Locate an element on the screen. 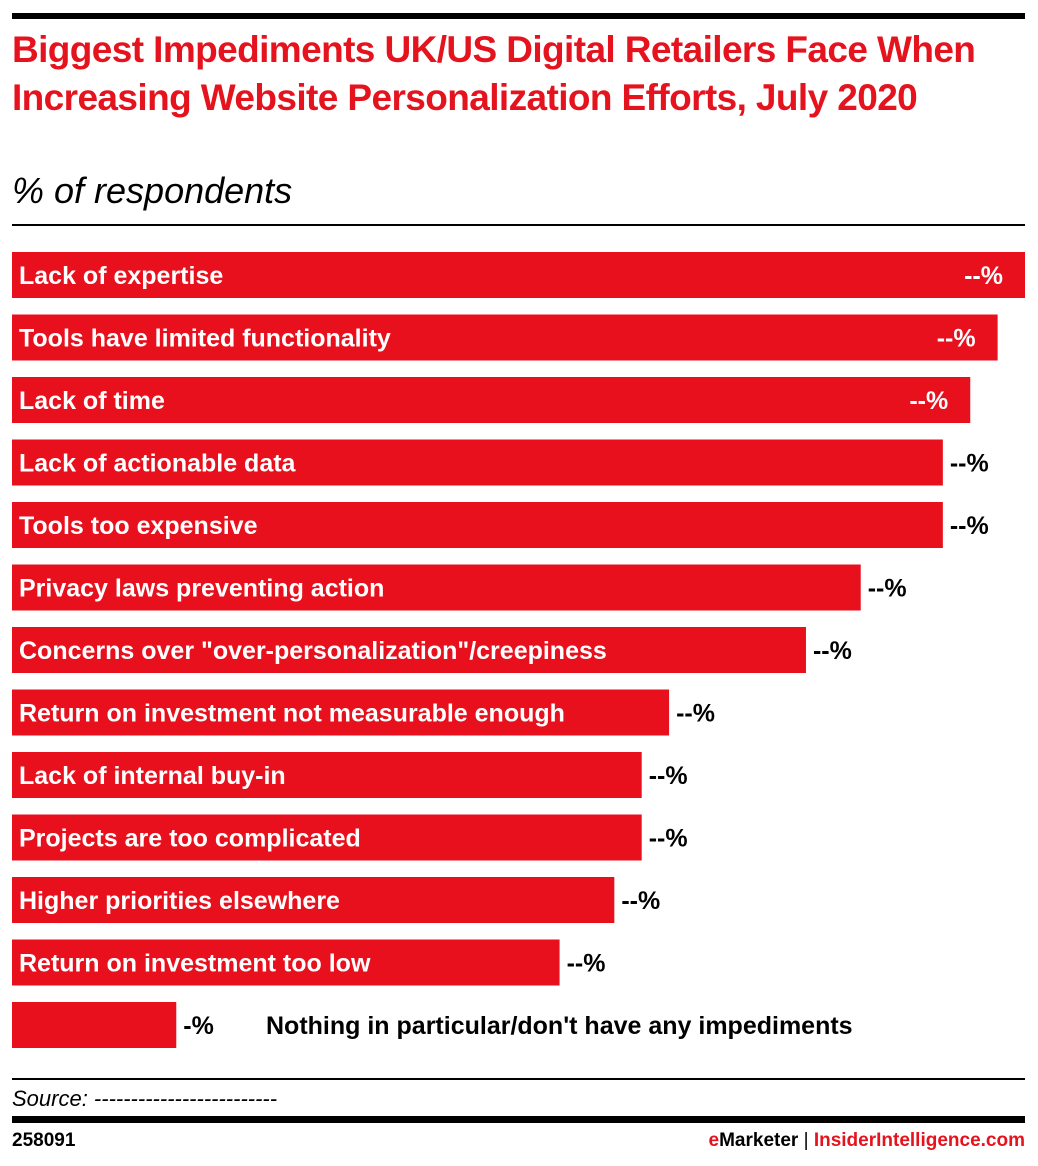  source-note: Source: ------------------------- is located at coordinates (145, 1098).